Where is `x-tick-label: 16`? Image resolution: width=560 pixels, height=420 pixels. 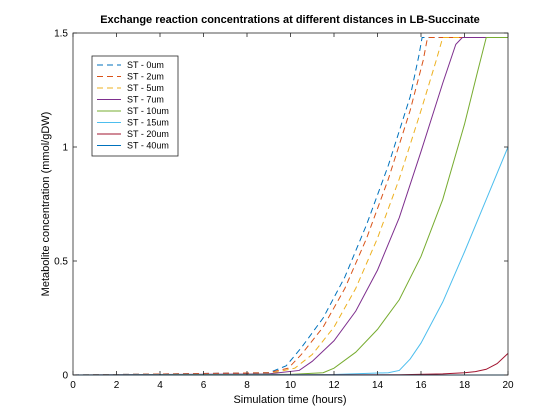
x-tick-label: 16 is located at coordinates (421, 385).